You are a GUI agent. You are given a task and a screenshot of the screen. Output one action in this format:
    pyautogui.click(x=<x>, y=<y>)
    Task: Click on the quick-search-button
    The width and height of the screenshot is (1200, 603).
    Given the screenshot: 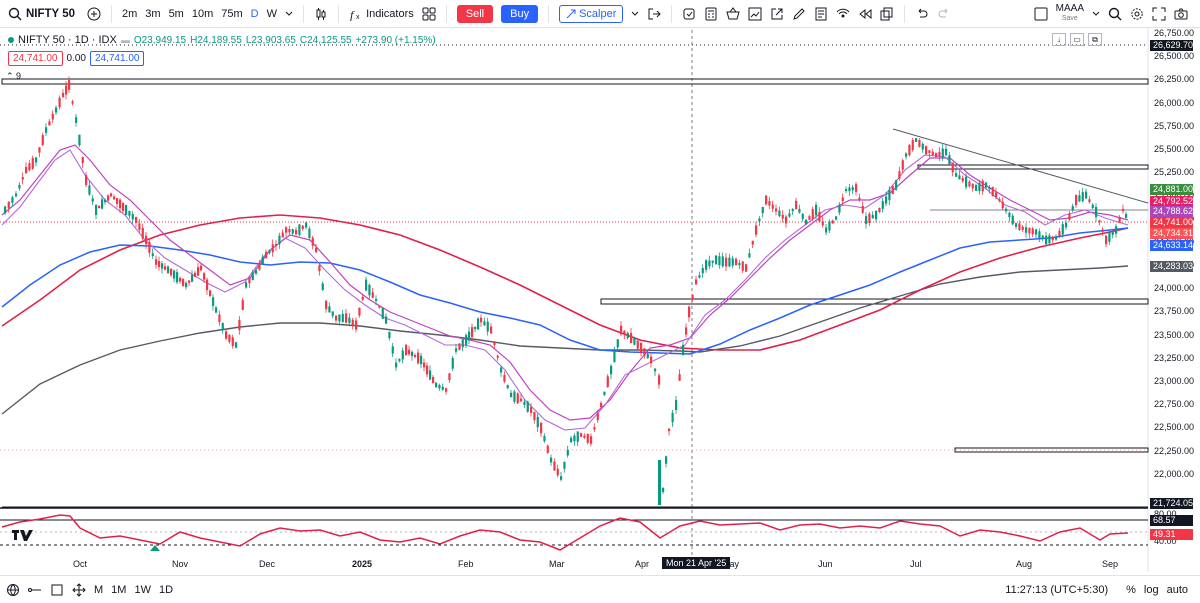 What is the action you would take?
    pyautogui.click(x=1115, y=14)
    